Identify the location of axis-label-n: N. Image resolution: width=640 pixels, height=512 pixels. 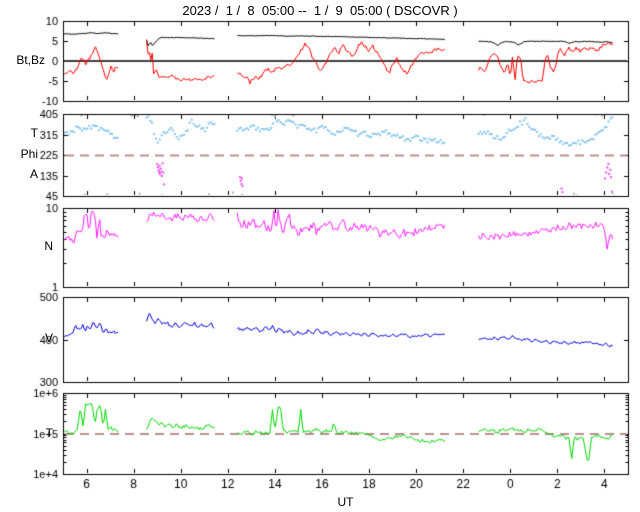
(48, 246).